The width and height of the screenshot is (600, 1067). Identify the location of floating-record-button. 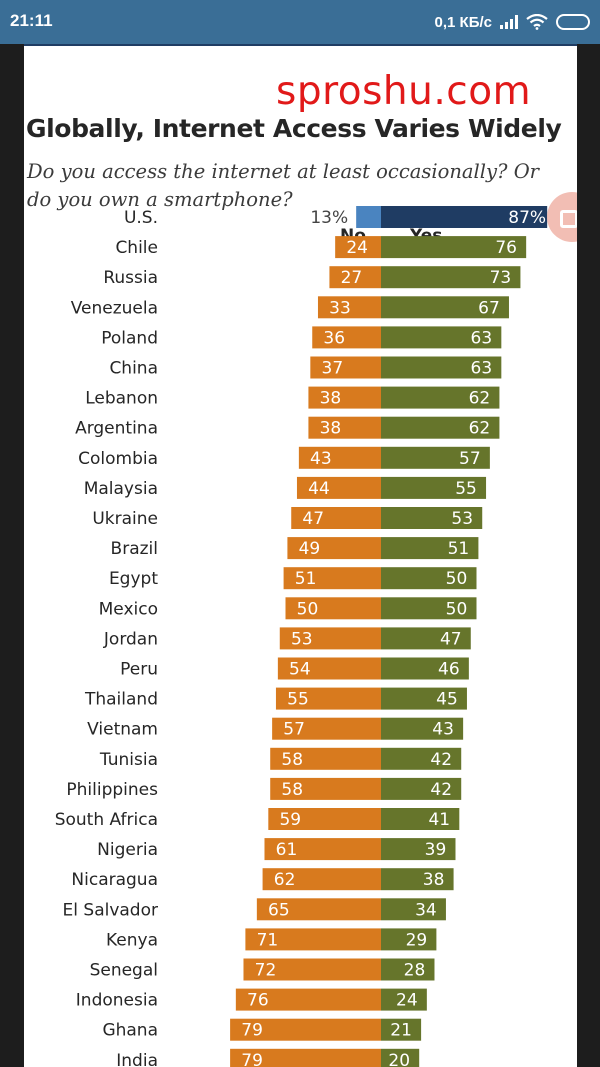
(562, 217).